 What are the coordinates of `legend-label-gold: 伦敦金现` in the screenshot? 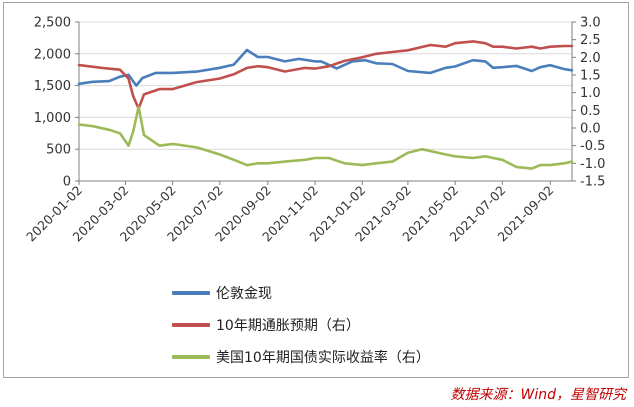 It's located at (244, 294).